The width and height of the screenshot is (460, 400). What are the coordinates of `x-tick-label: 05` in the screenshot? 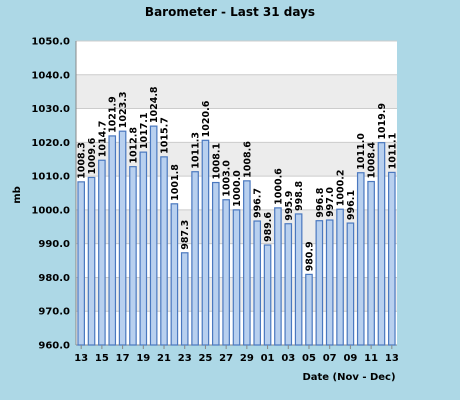 It's located at (309, 358).